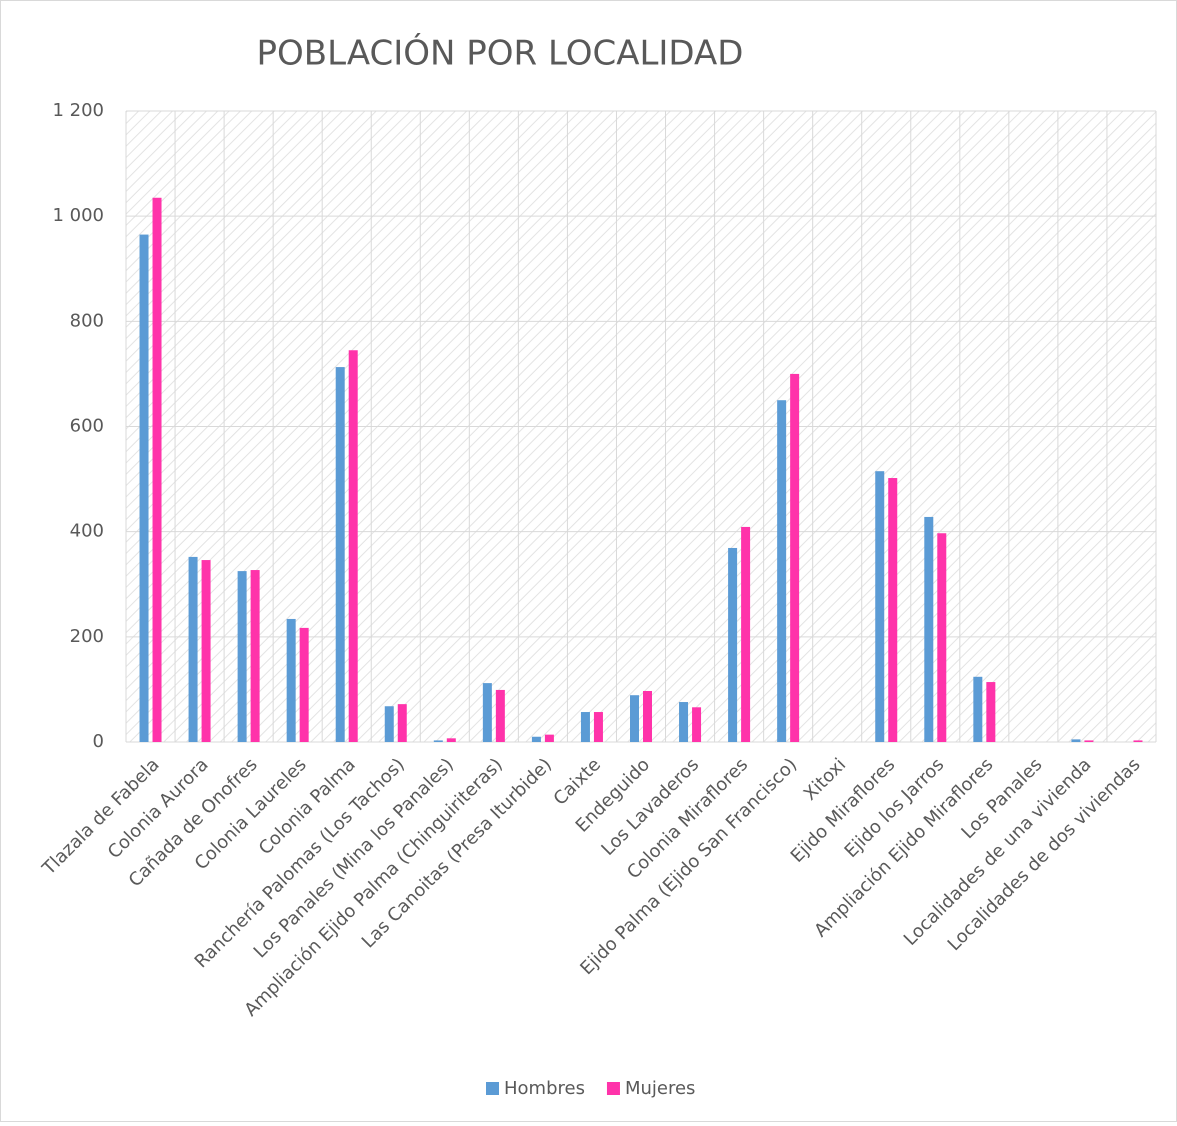 This screenshot has height=1126, width=1177. I want to click on y-tick-label: 400, so click(87, 531).